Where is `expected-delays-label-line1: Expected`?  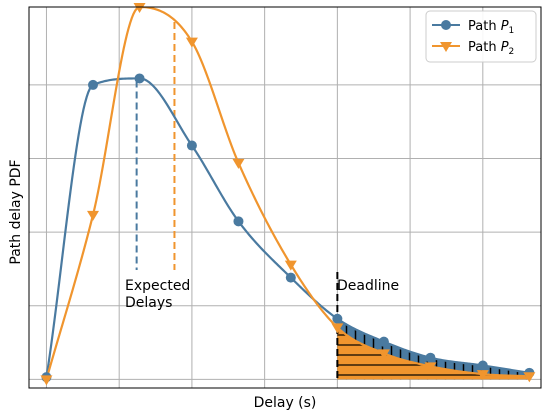 expected-delays-label-line1: Expected is located at coordinates (157, 286).